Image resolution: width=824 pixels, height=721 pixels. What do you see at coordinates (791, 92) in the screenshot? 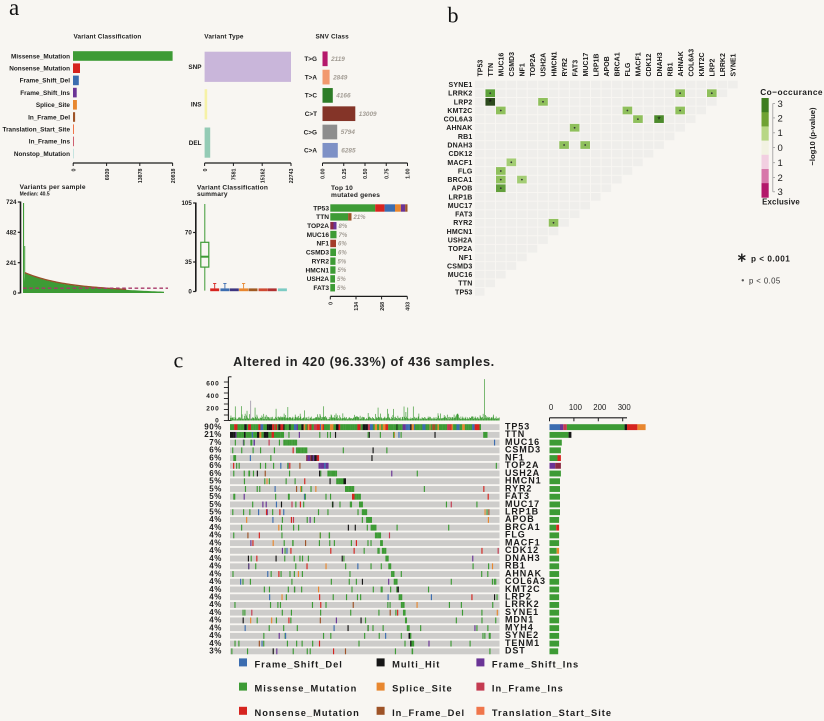
I see `svg-text: Co−occurance` at bounding box center [791, 92].